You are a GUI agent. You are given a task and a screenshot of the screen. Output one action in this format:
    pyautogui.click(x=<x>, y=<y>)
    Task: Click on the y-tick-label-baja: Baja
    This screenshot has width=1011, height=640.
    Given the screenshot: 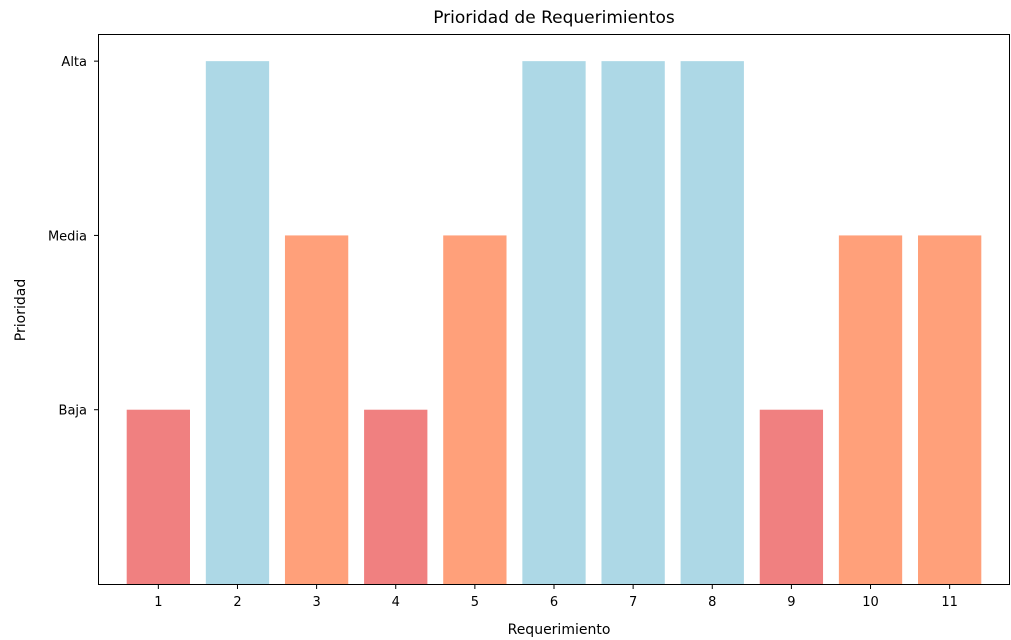 What is the action you would take?
    pyautogui.click(x=73, y=411)
    